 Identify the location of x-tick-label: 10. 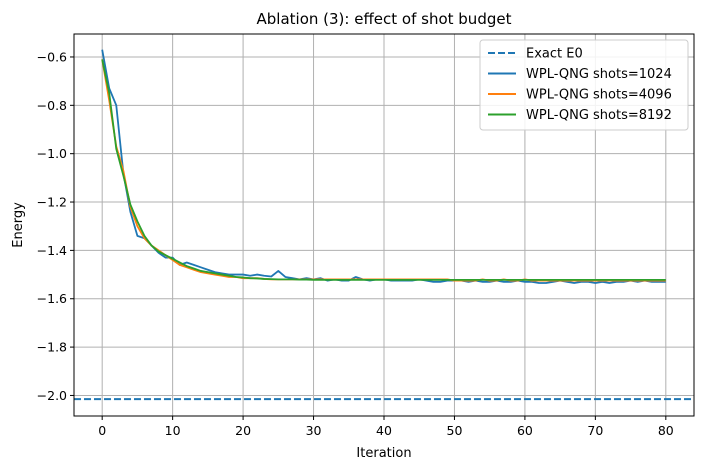
(173, 430).